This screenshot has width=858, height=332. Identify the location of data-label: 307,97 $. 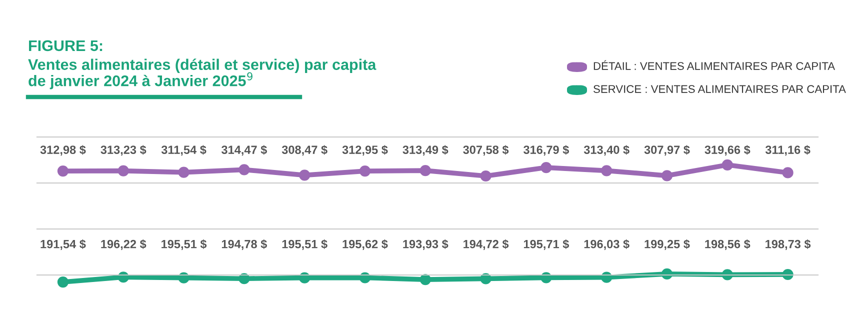
(667, 150).